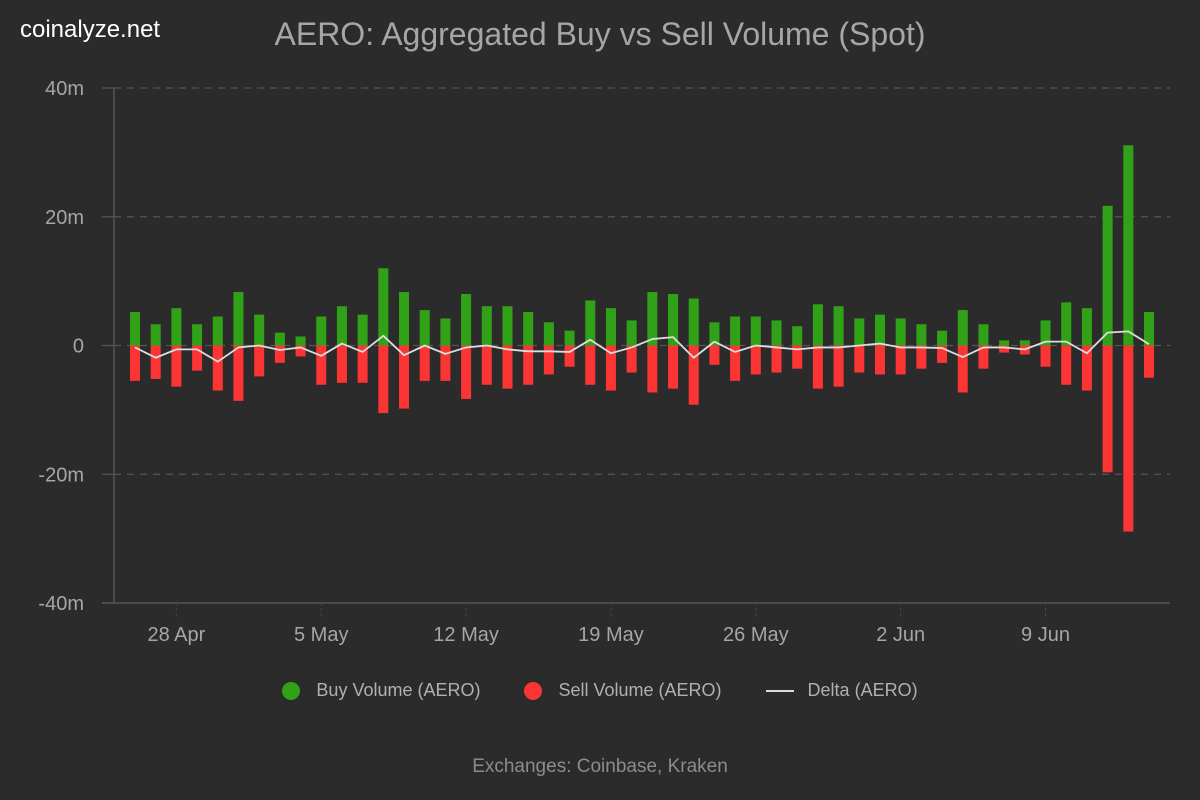 The height and width of the screenshot is (800, 1200). I want to click on delta-line-icon, so click(779, 690).